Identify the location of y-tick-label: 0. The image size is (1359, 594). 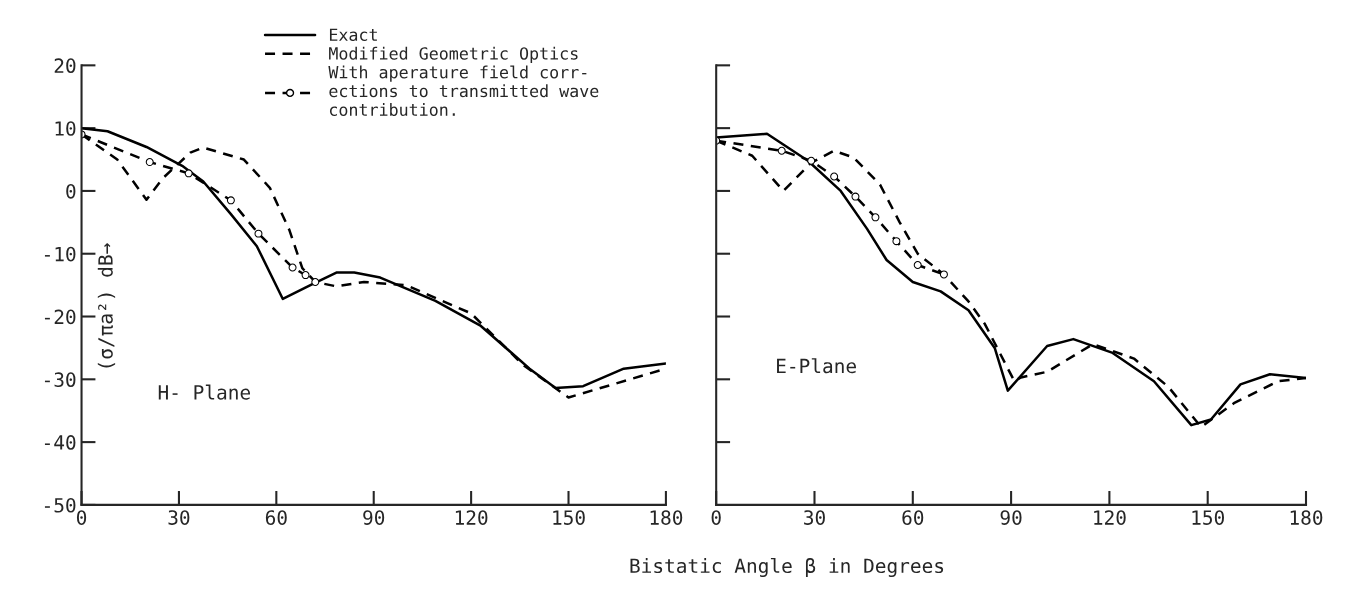
(71, 191).